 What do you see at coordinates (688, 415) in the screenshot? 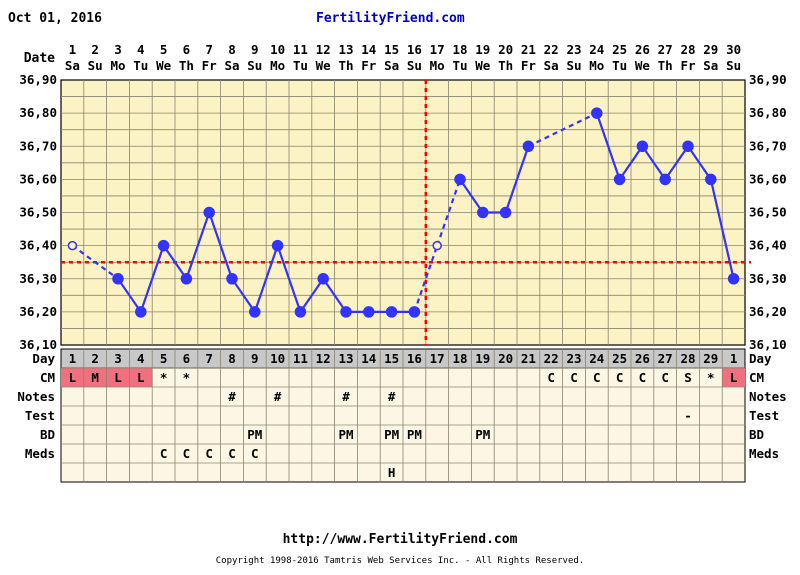
I see `table-cell-value: -` at bounding box center [688, 415].